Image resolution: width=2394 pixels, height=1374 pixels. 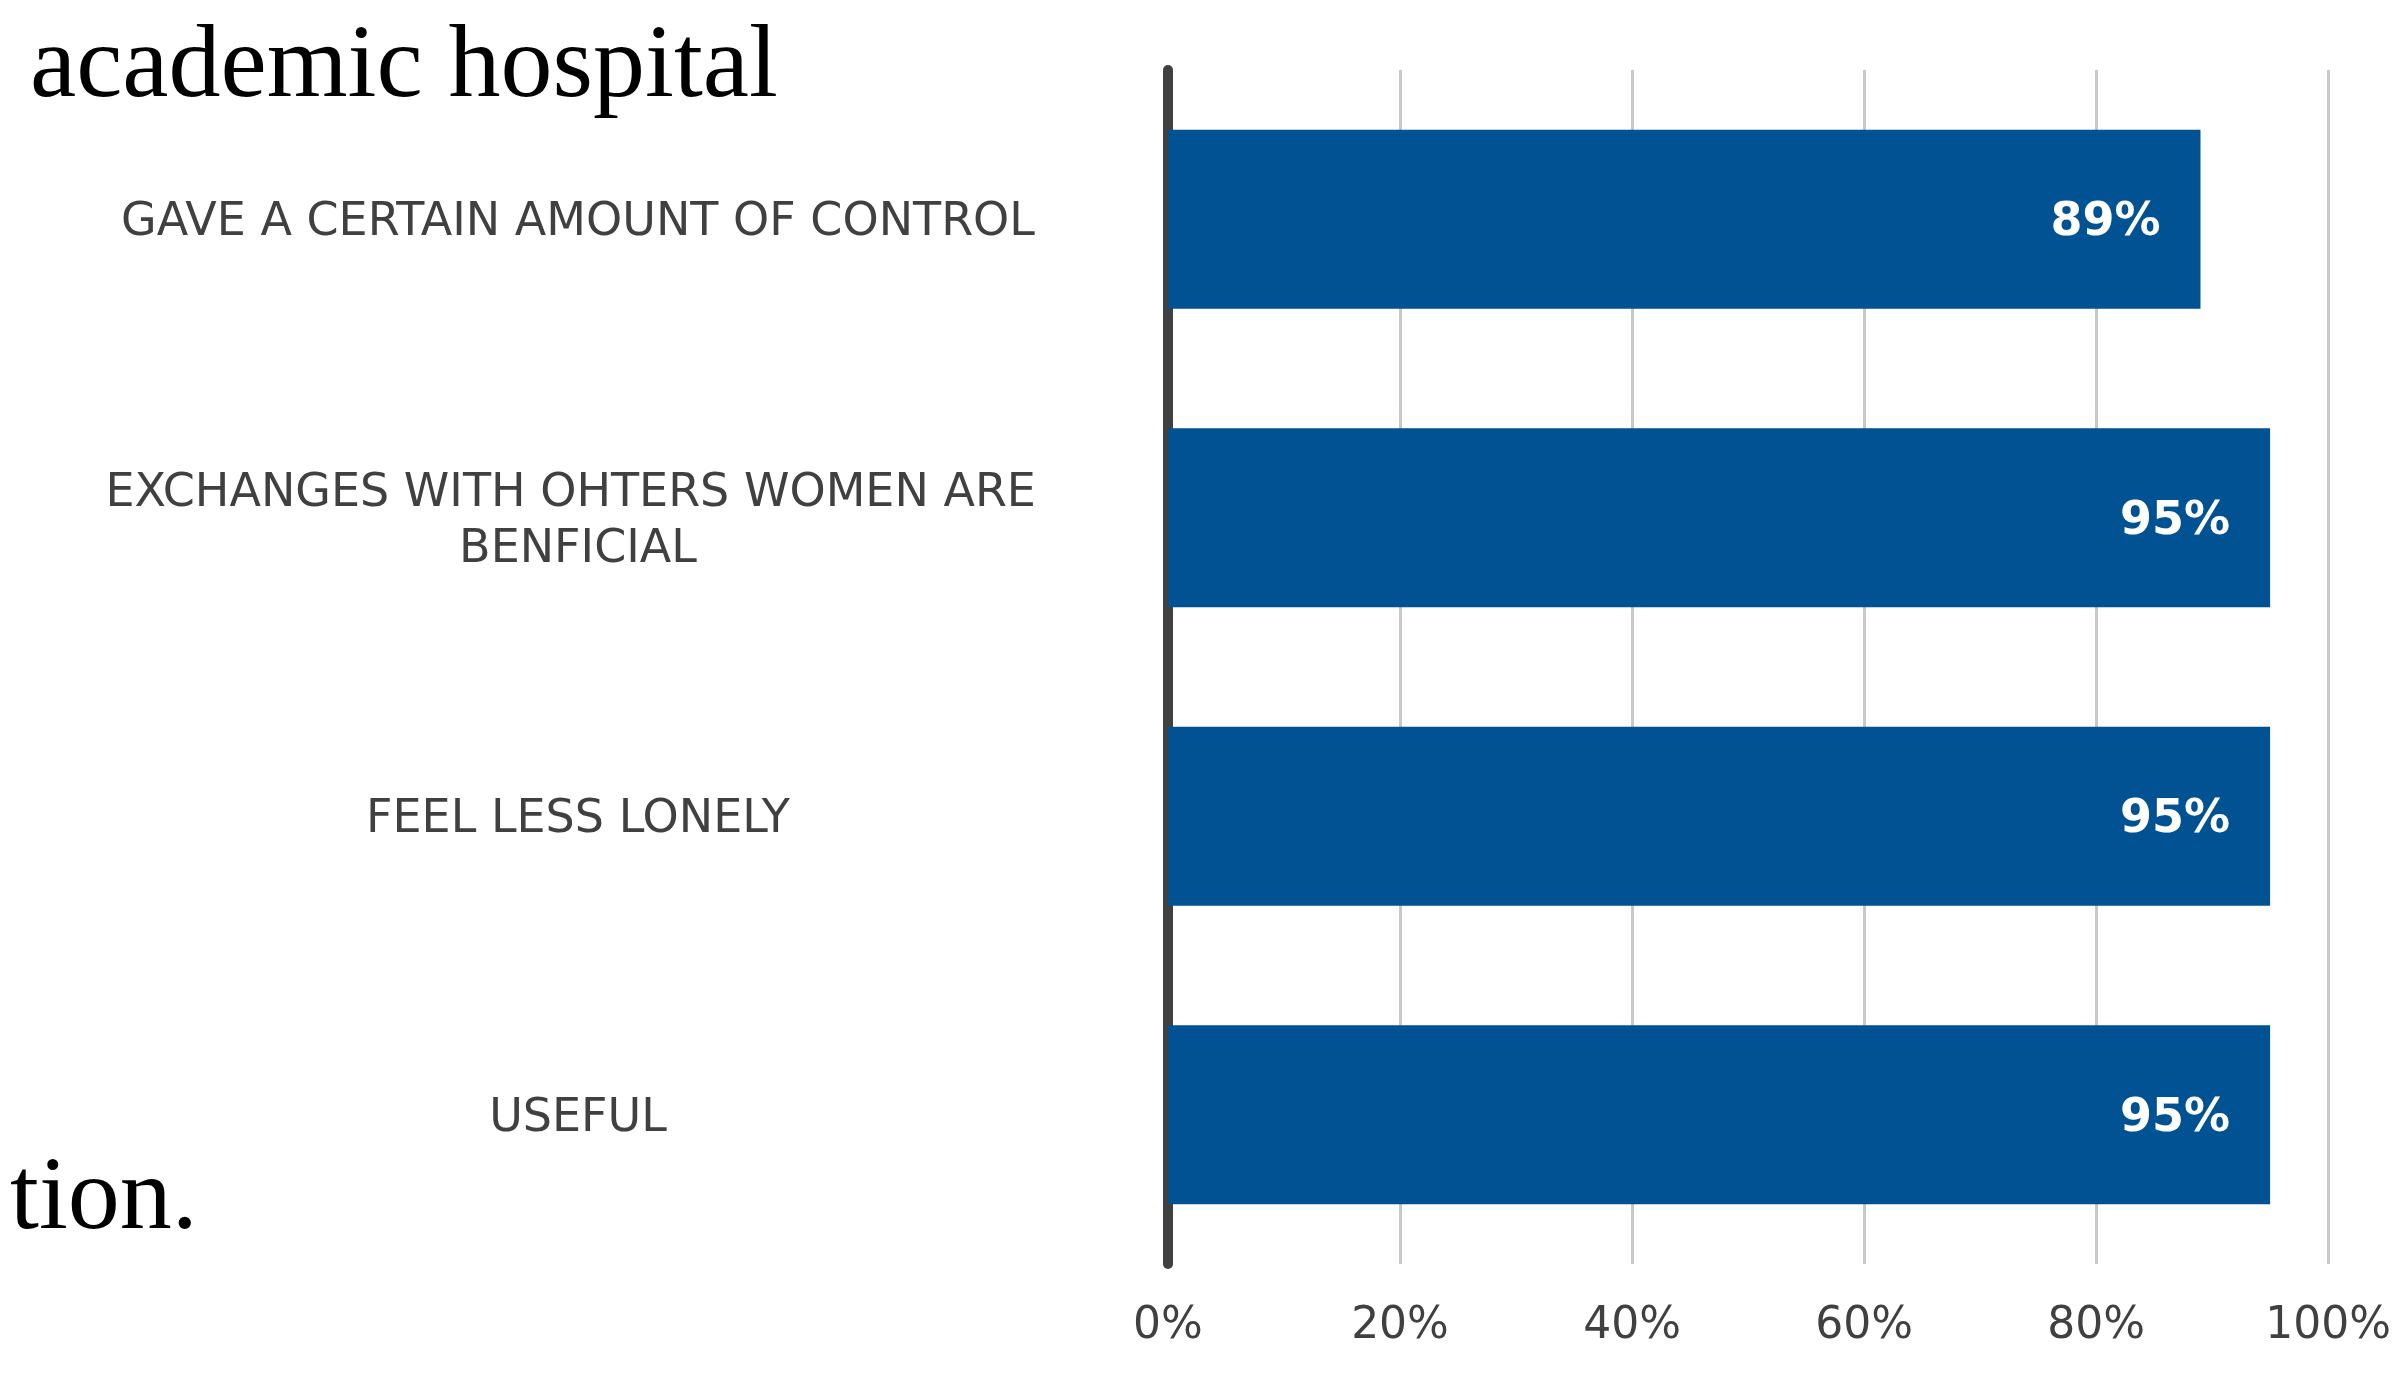 What do you see at coordinates (2328, 1322) in the screenshot?
I see `x-tick-label: 100%` at bounding box center [2328, 1322].